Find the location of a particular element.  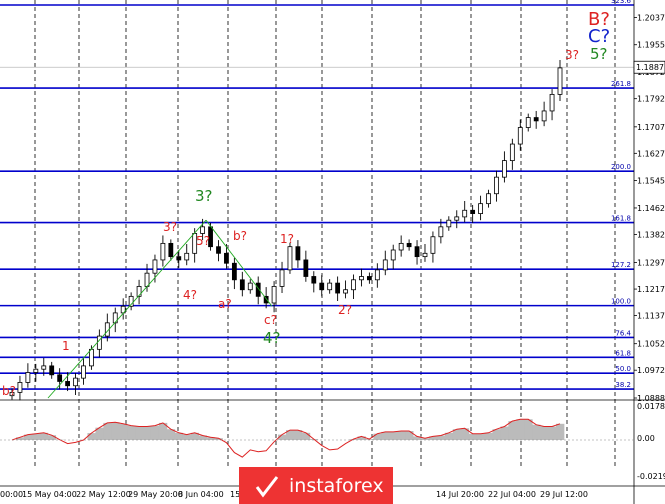

fib-level-label: 200.0 is located at coordinates (621, 167).